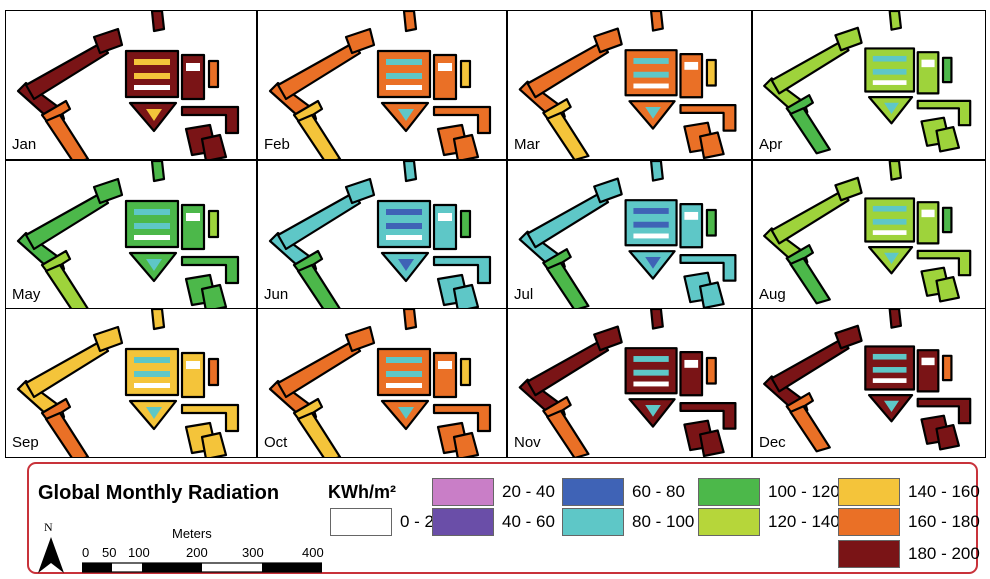 This screenshot has height=579, width=990. Describe the element at coordinates (197, 552) in the screenshot. I see `scale-tick-label: 200` at that location.